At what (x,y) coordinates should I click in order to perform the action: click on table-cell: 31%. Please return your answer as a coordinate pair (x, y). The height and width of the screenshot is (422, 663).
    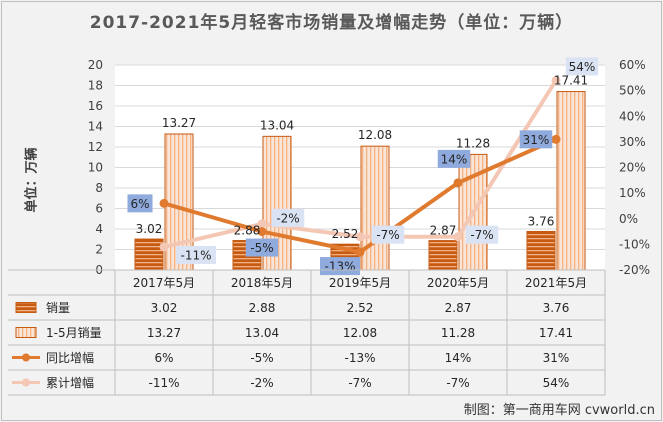
    Looking at the image, I should click on (556, 358).